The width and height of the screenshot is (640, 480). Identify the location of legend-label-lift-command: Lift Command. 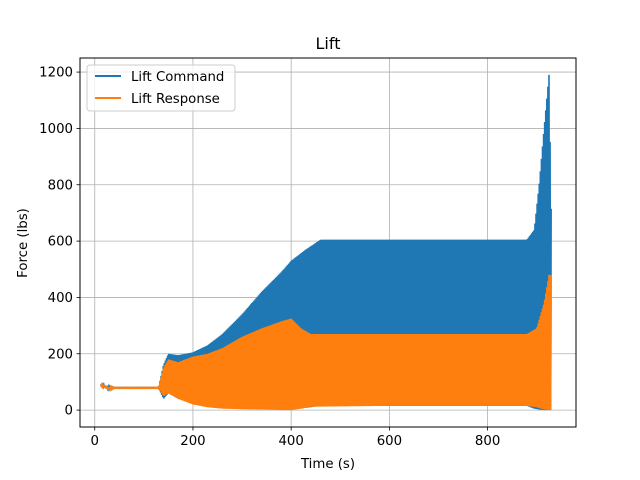
(177, 77).